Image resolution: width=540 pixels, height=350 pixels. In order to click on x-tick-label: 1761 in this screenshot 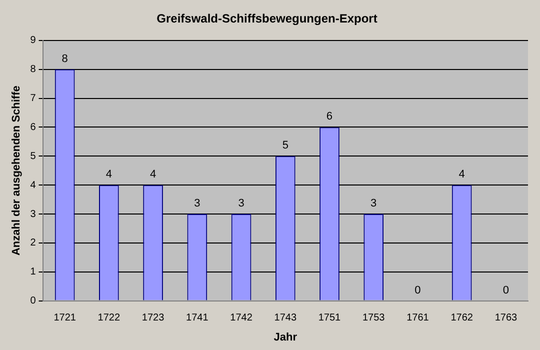, I will do `click(418, 318)`.